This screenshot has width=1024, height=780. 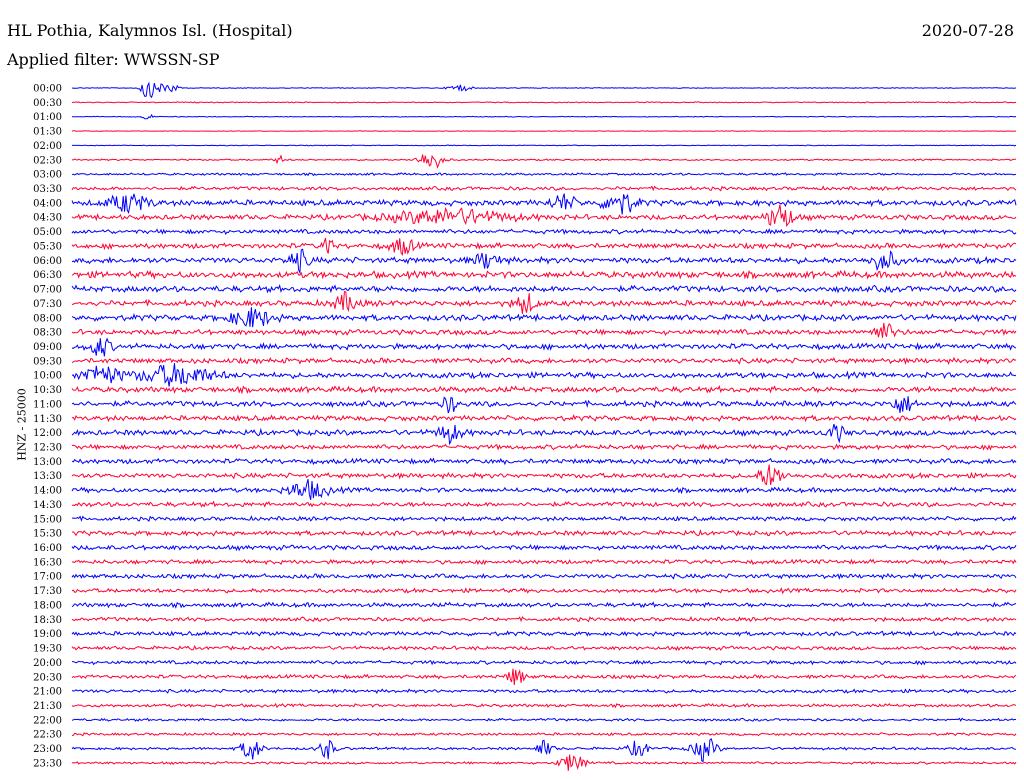 I want to click on date-label: 2020-07-28, so click(x=967, y=30).